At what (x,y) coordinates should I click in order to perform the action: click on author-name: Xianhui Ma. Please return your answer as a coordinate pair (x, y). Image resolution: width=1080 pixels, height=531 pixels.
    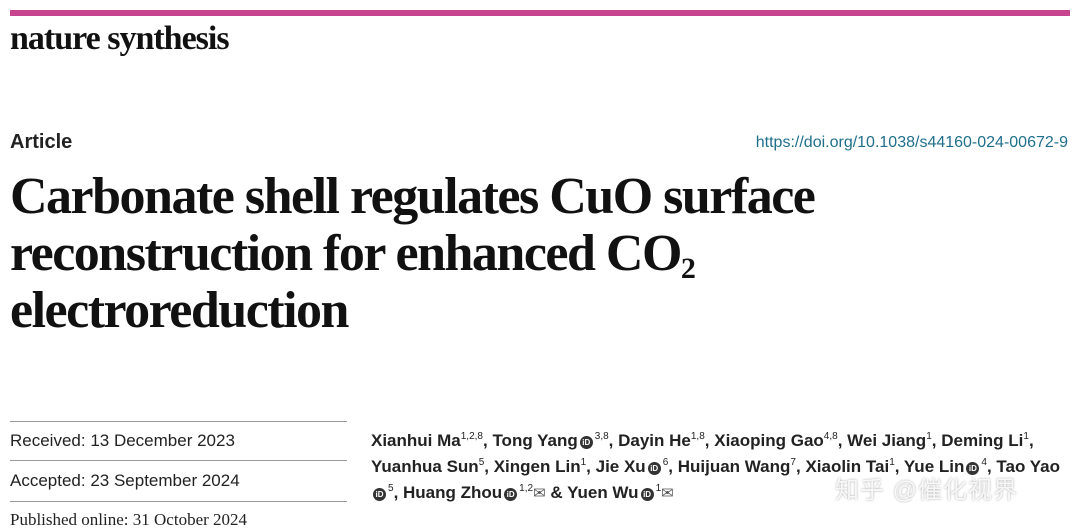
    Looking at the image, I should click on (416, 440).